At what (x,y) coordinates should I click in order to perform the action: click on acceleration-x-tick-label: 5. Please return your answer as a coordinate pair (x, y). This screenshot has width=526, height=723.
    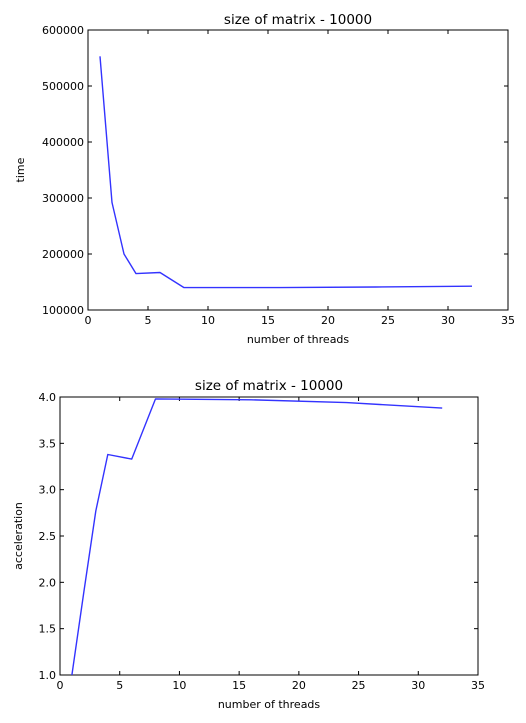
    Looking at the image, I should click on (119, 685).